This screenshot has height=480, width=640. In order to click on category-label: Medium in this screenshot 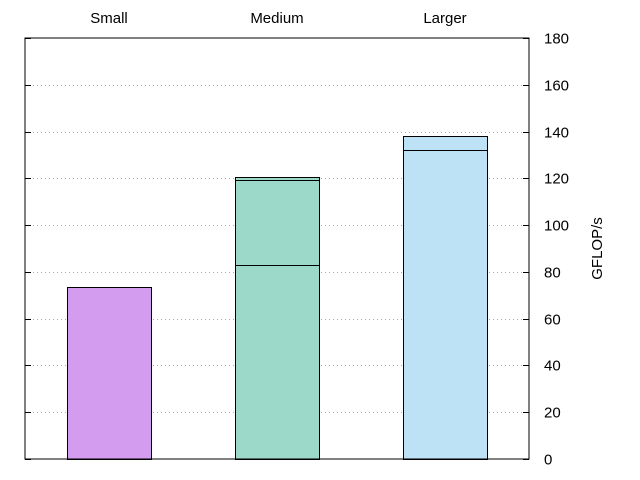, I will do `click(276, 18)`.